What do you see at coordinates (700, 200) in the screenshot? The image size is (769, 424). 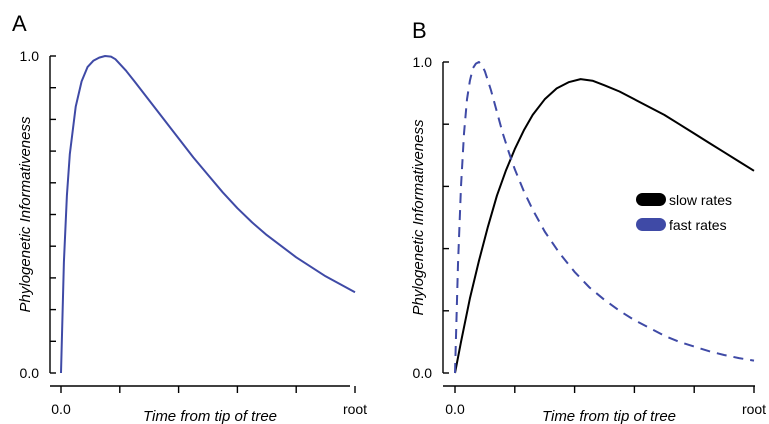 I see `legend-label: slow rates` at bounding box center [700, 200].